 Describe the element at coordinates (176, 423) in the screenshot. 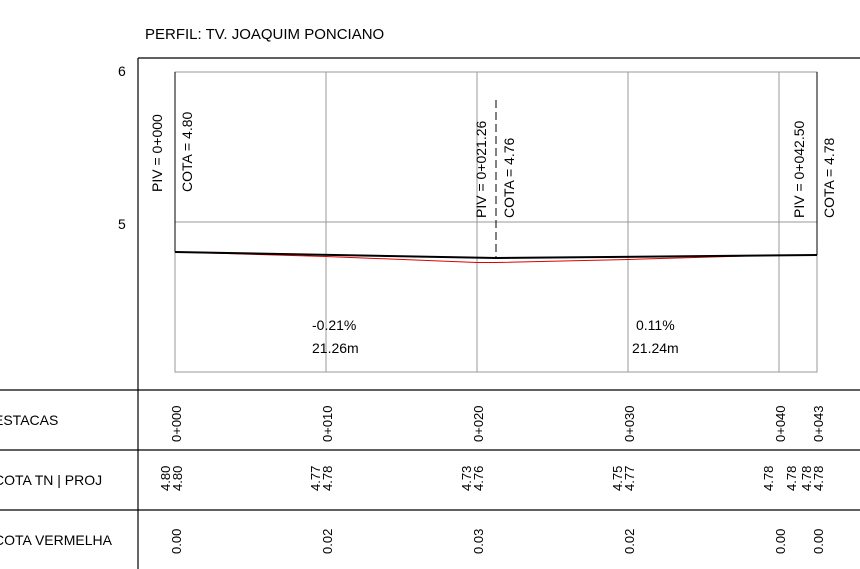

I see `station-value: 0+000` at that location.